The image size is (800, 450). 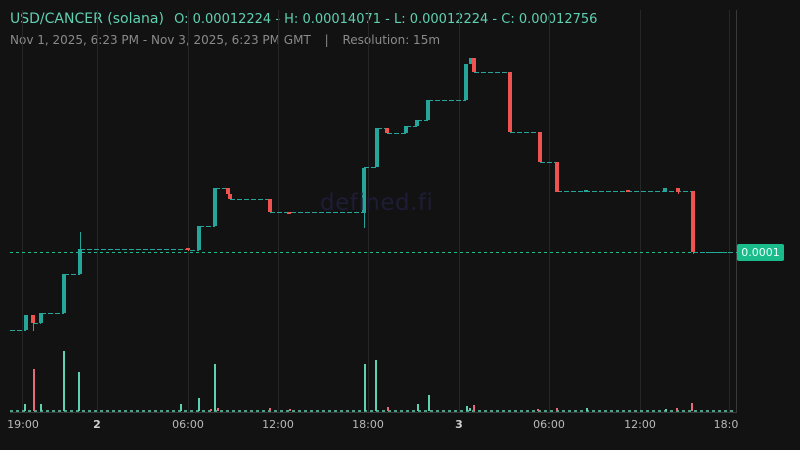 What do you see at coordinates (391, 40) in the screenshot?
I see `resolution-label: Resolution: 15m` at bounding box center [391, 40].